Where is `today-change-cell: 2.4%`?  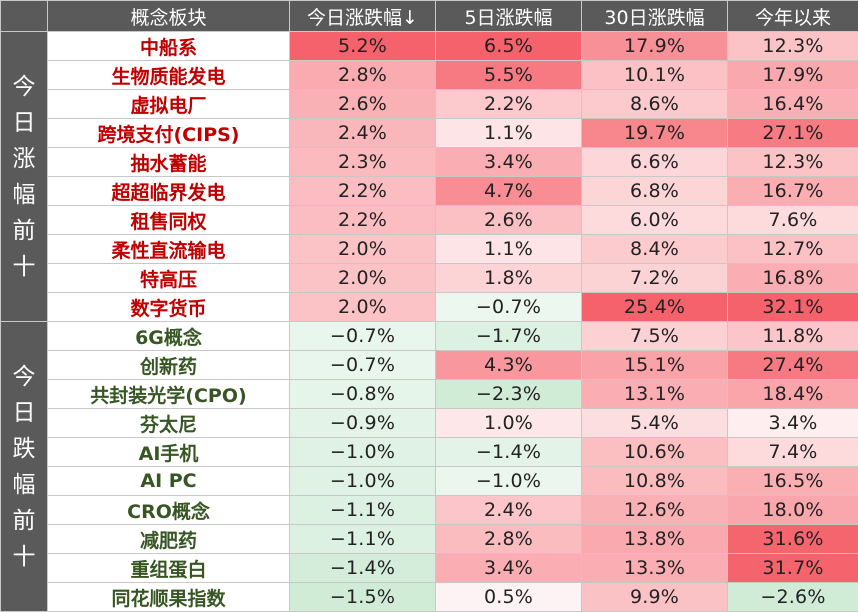
today-change-cell: 2.4% is located at coordinates (363, 133).